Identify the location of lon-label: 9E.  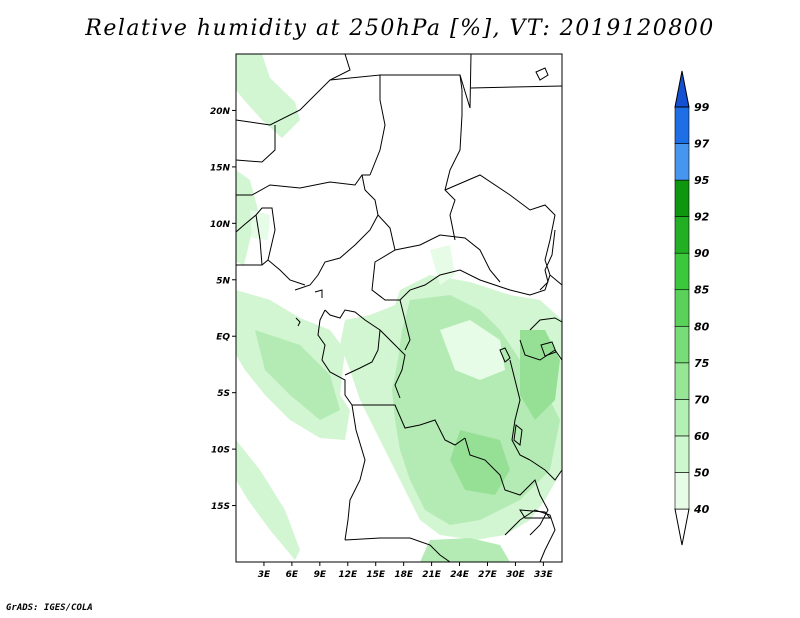
(320, 575).